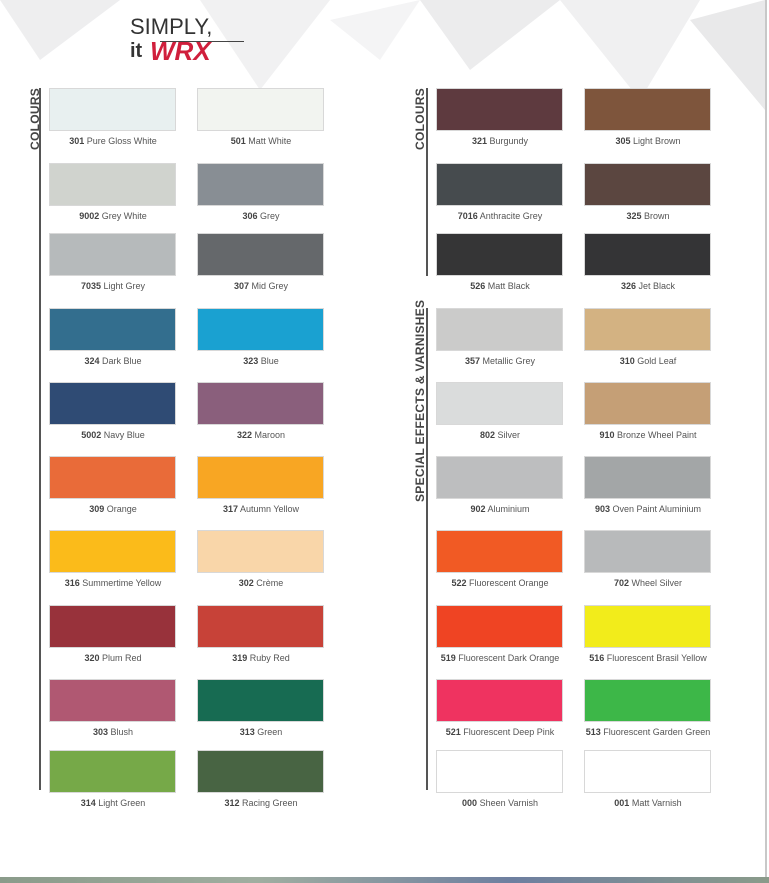 This screenshot has height=883, width=769. I want to click on logo-text: SIMPLY,, so click(171, 26).